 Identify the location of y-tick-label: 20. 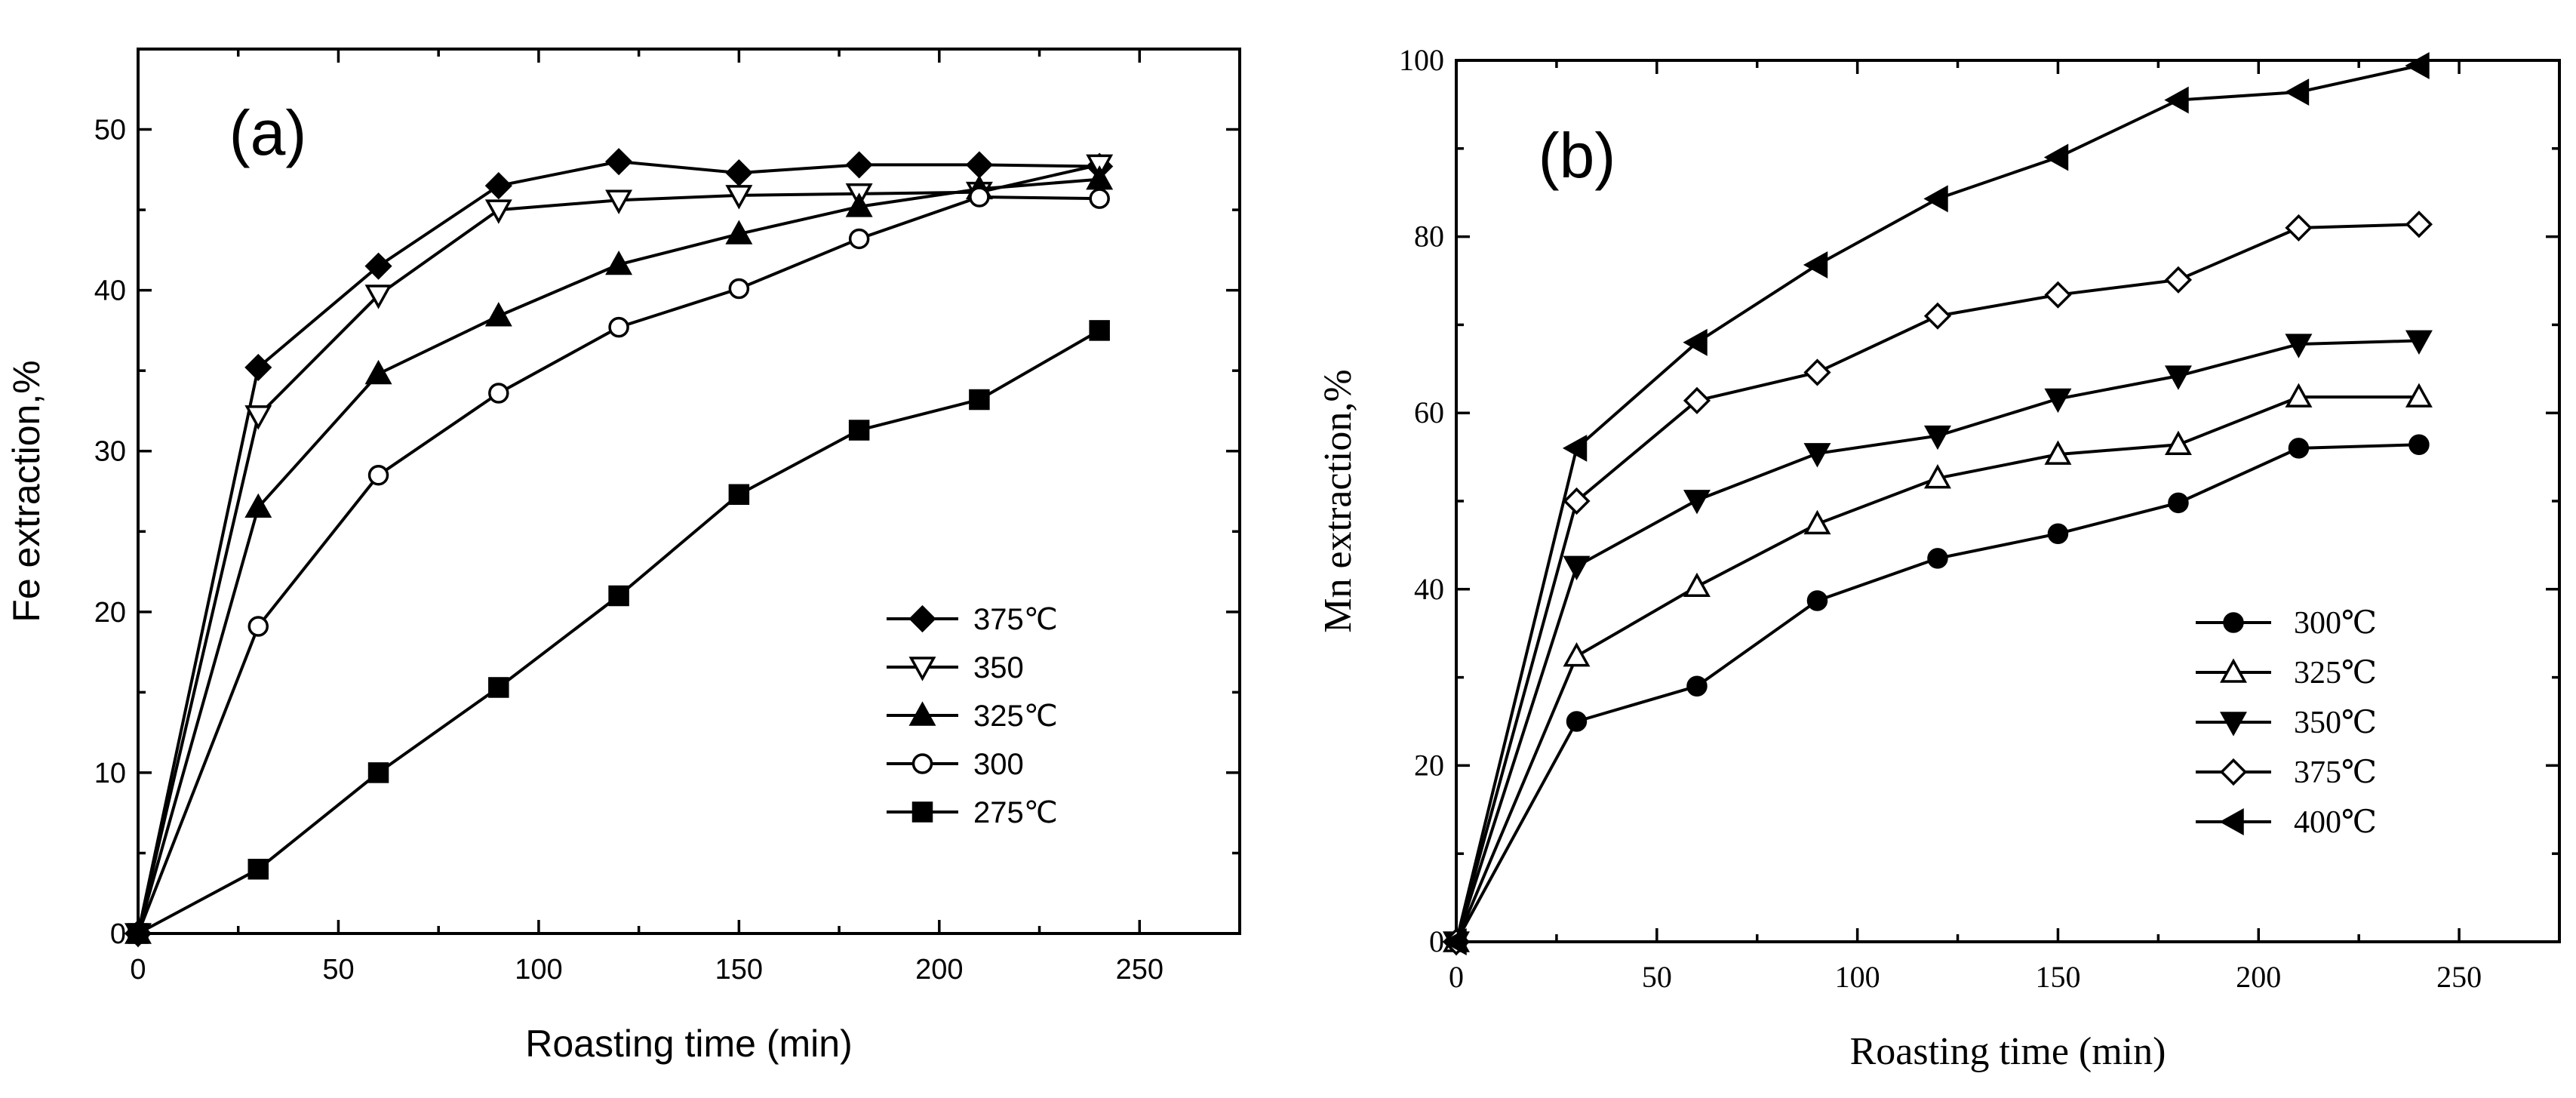
(1429, 765).